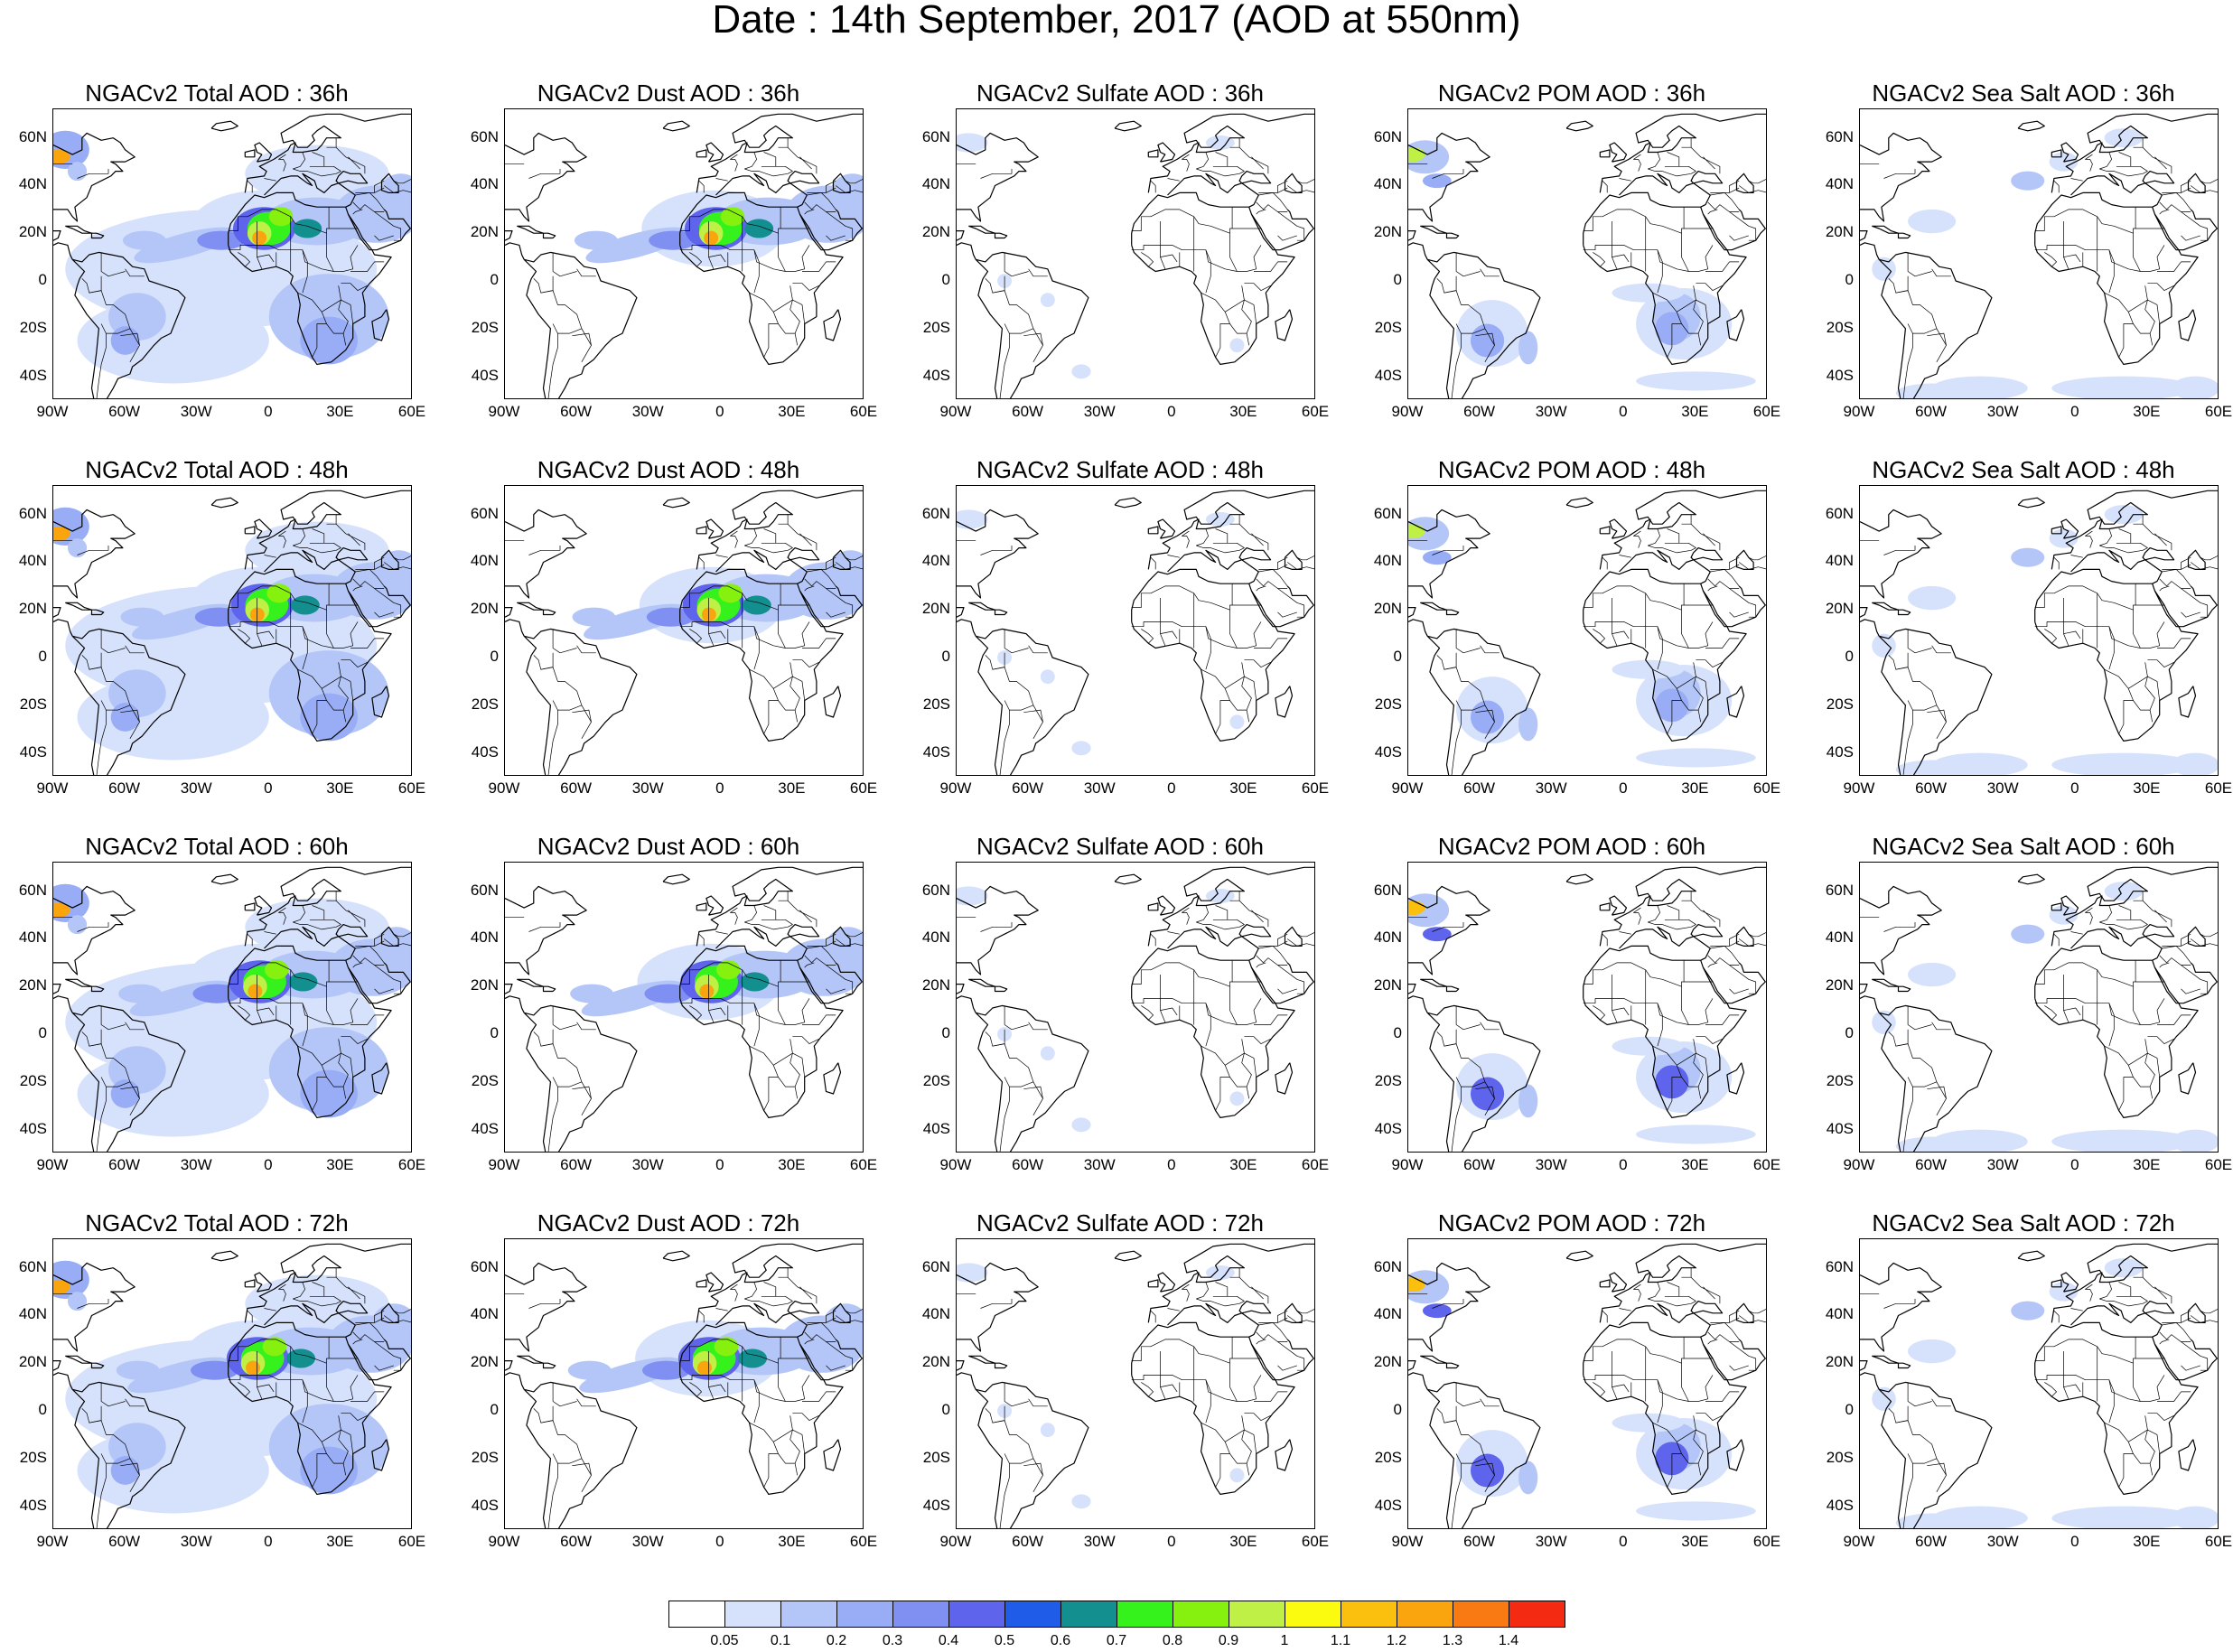 The image size is (2233, 1652). What do you see at coordinates (1839, 1266) in the screenshot?
I see `lat-tick-label: 60N` at bounding box center [1839, 1266].